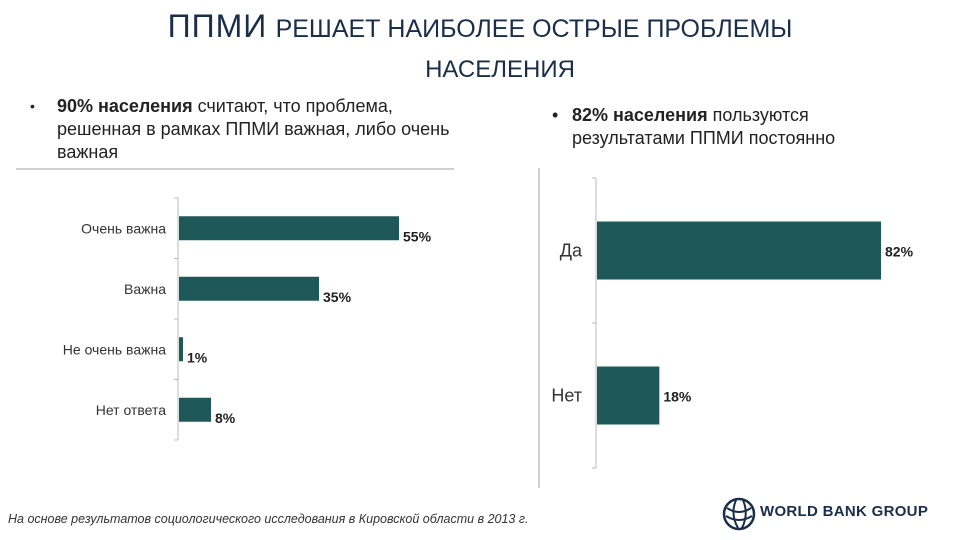  What do you see at coordinates (844, 511) in the screenshot?
I see `logo-text: WORLD BANK GROUP` at bounding box center [844, 511].